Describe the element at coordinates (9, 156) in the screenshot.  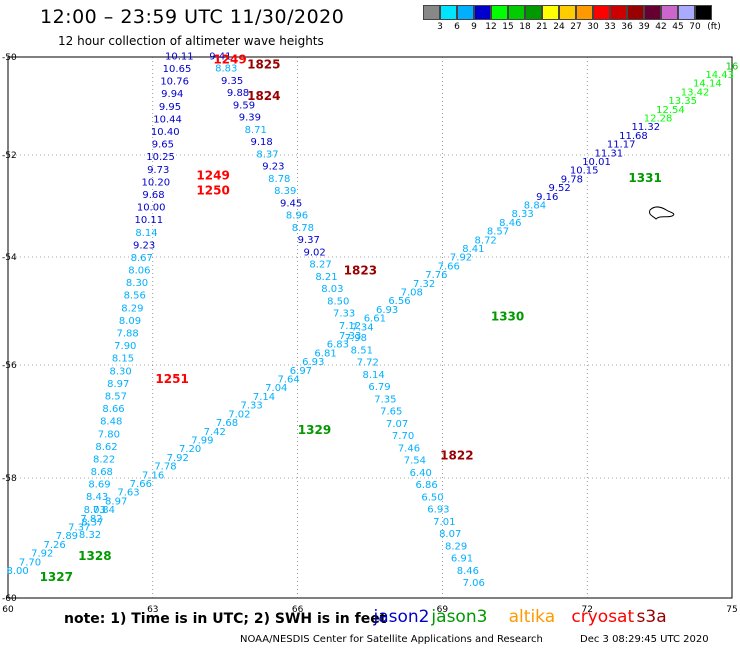
I see `latitude-tick-label: -52` at that location.